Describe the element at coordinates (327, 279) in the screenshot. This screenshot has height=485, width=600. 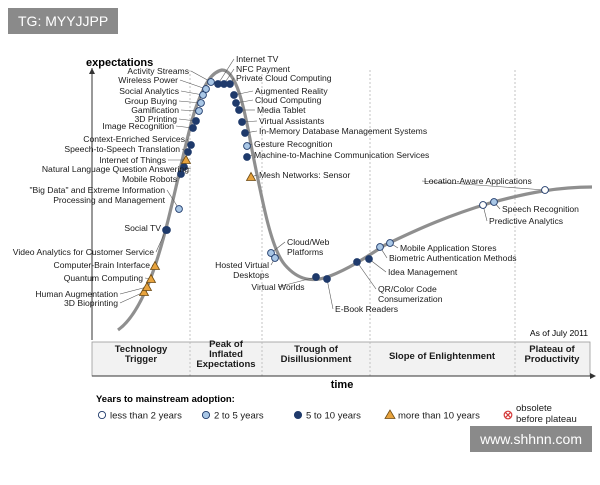
I see `marker-e-book-readers` at that location.